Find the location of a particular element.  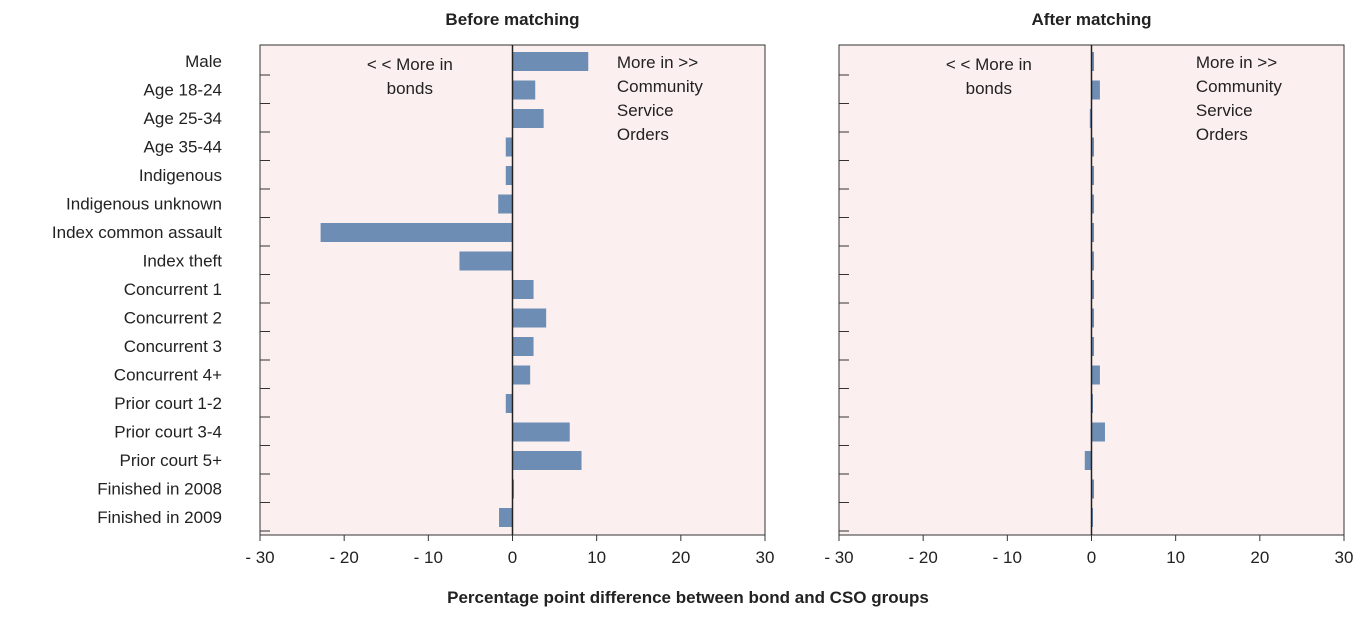

category-label: Concurrent 4+ is located at coordinates (168, 375).